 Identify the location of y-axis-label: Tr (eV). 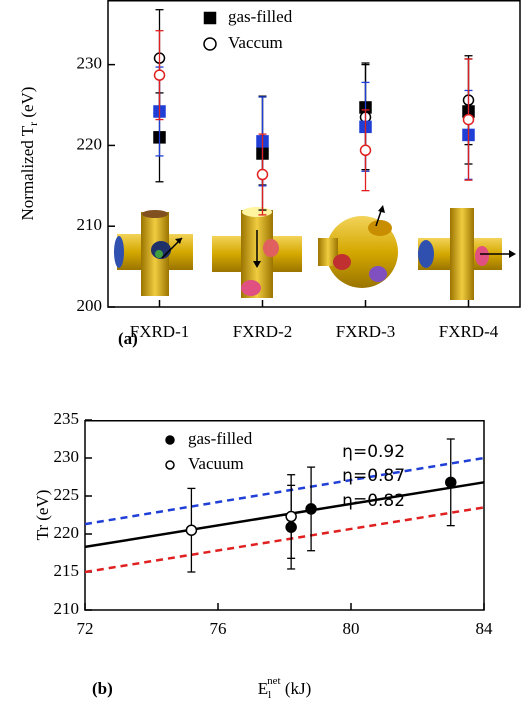
(42, 515).